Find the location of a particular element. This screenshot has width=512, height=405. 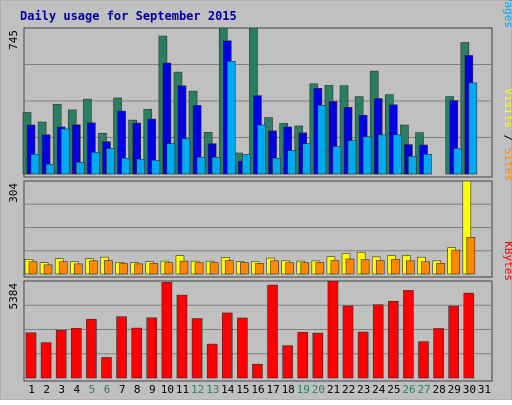

y-tick-label: 745 is located at coordinates (13, 40).